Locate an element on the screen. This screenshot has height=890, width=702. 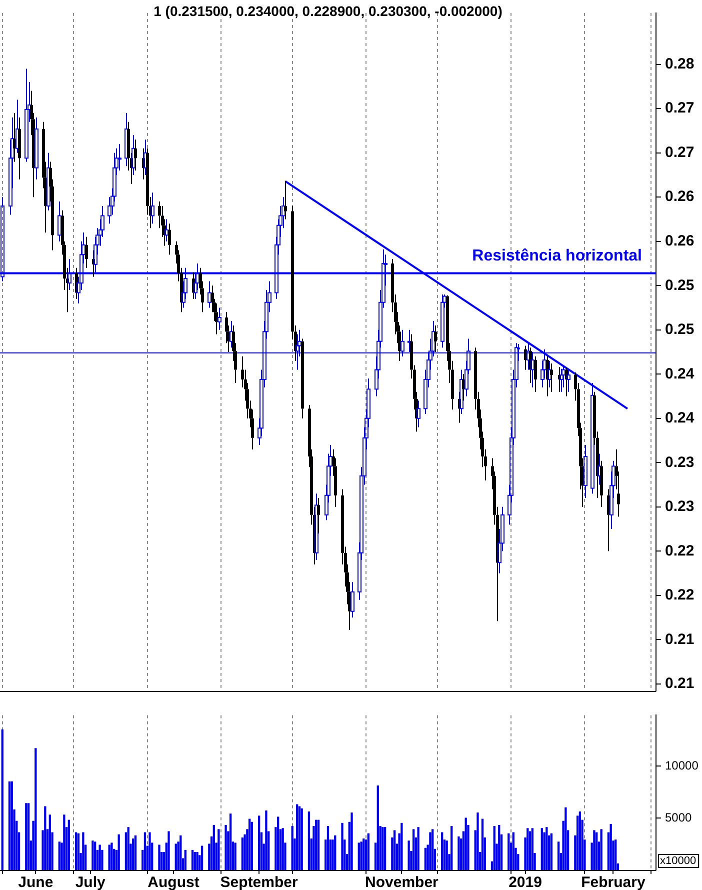
x-tick-label: November is located at coordinates (402, 882).